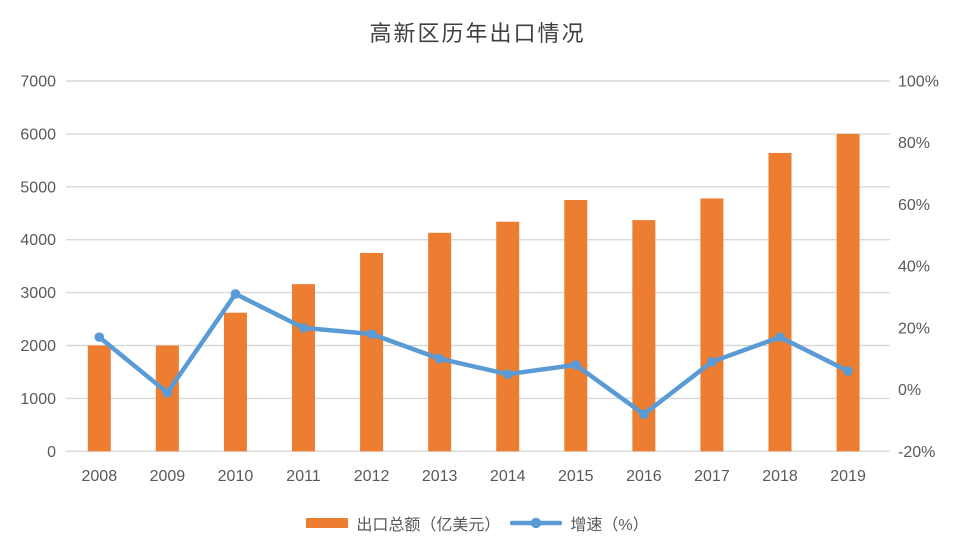 Image resolution: width=955 pixels, height=552 pixels. Describe the element at coordinates (507, 374) in the screenshot. I see `growth-point-2014` at that location.